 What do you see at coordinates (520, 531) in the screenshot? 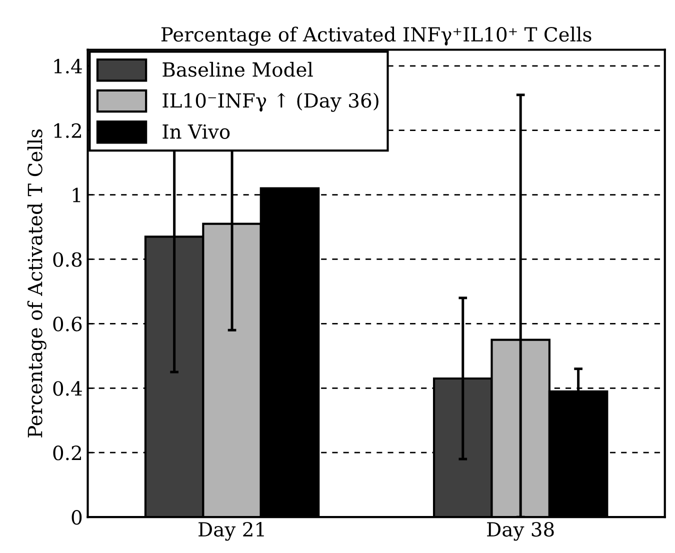
I see `x-tick-label: Day 38` at bounding box center [520, 531].